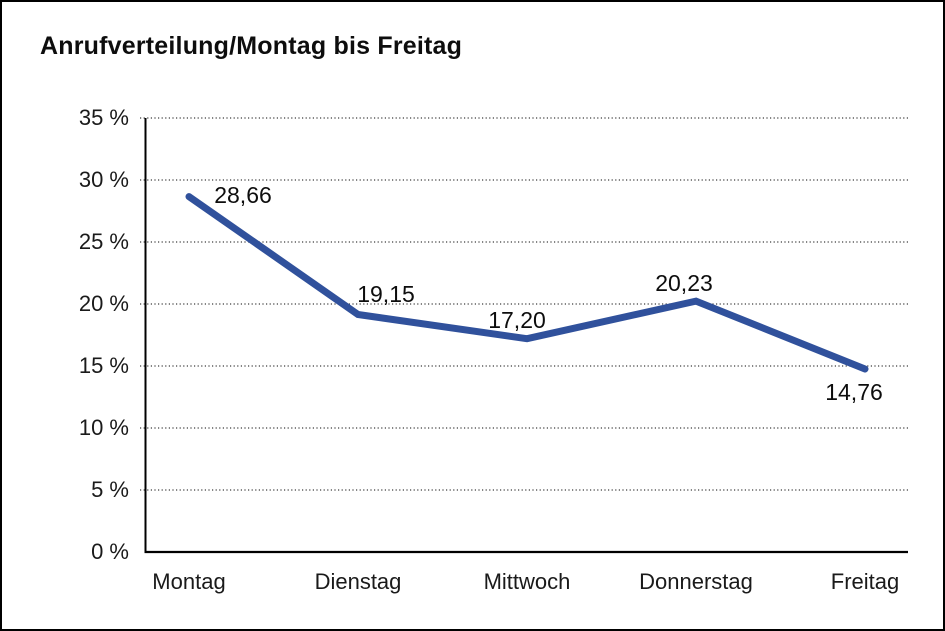 The height and width of the screenshot is (631, 945). Describe the element at coordinates (865, 581) in the screenshot. I see `x-axis-category-label: Freitag` at that location.